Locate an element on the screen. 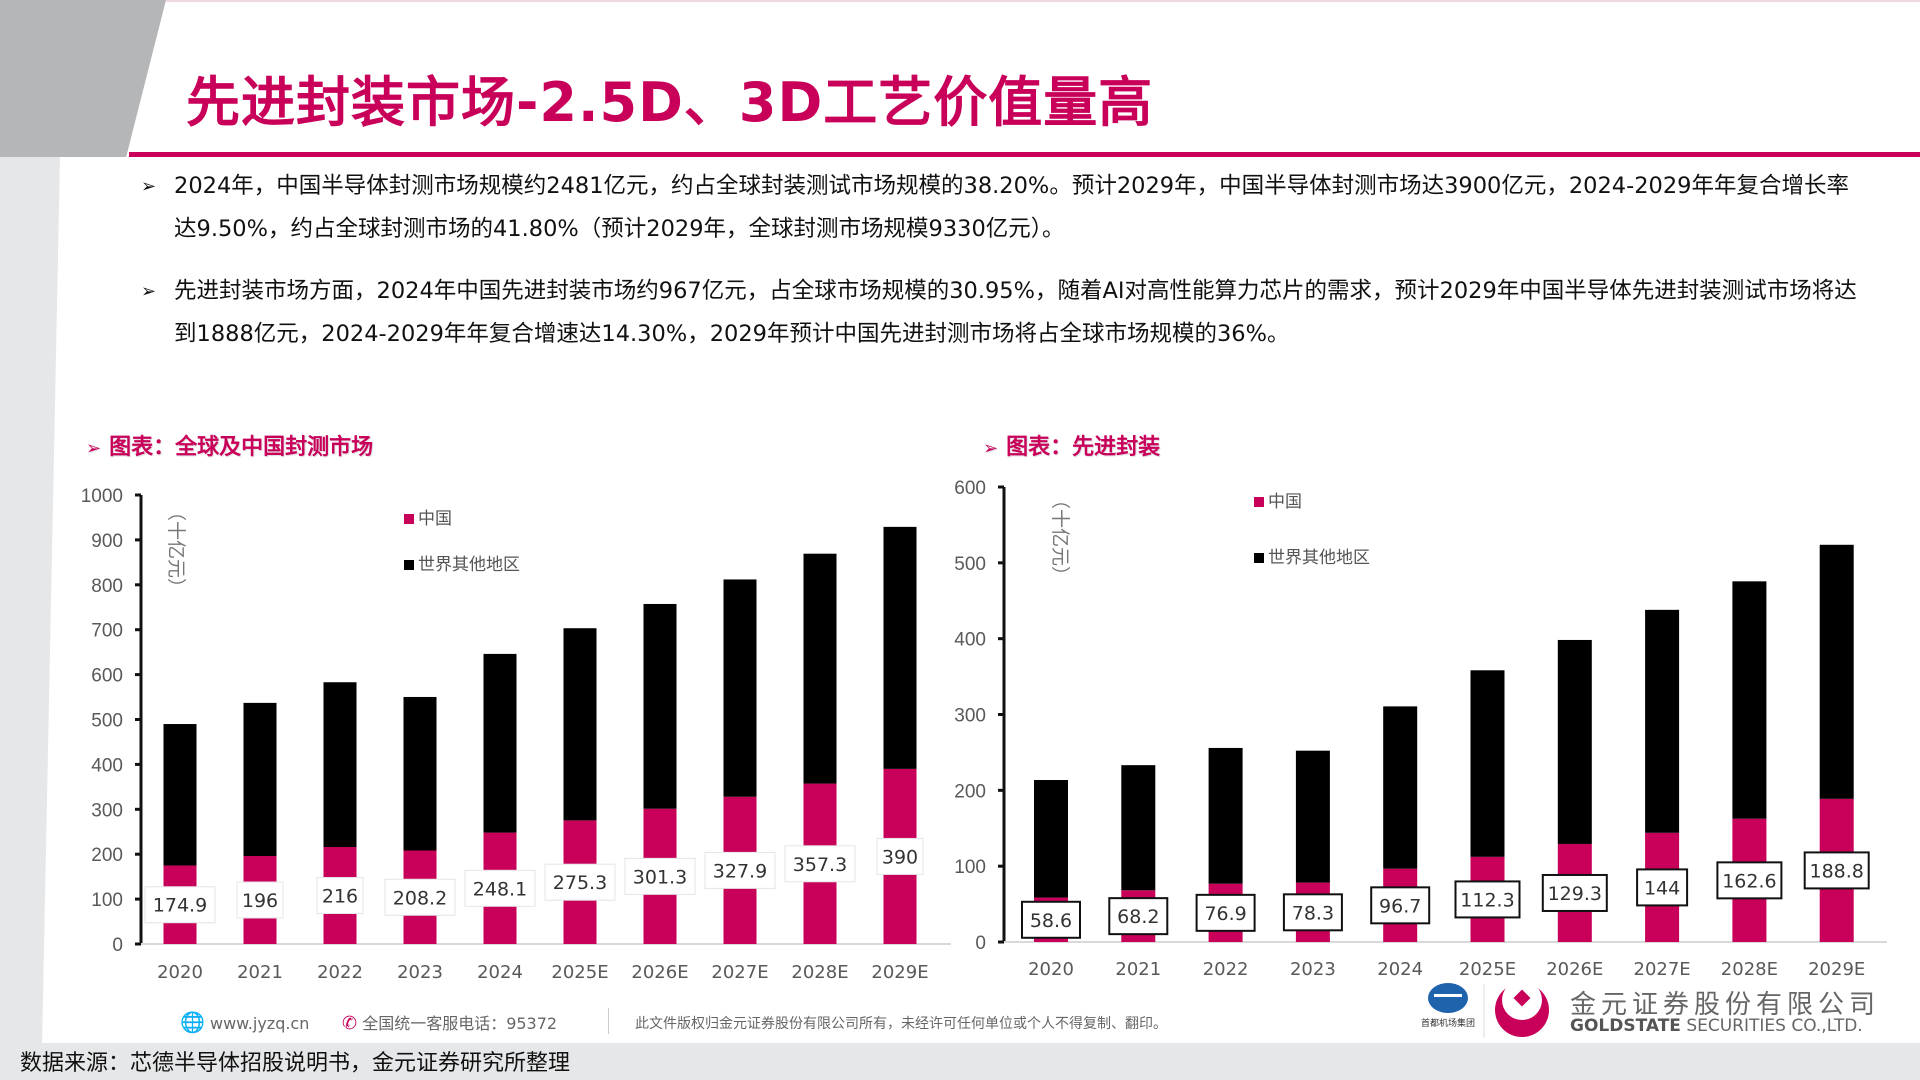 Image resolution: width=1920 pixels, height=1080 pixels. chart1-x-tick-label: 2023 is located at coordinates (420, 972).